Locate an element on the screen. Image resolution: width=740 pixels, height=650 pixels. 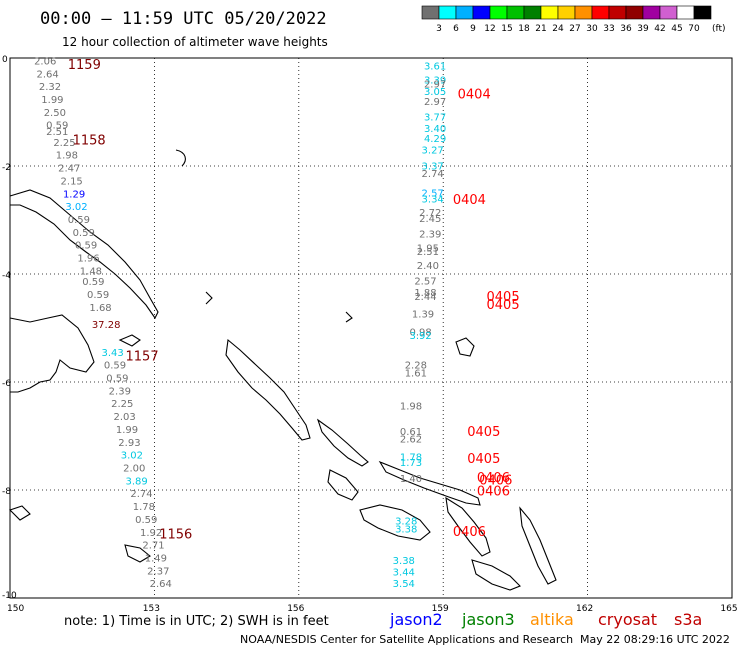
swh-value-label: 2.57 is located at coordinates (433, 194).